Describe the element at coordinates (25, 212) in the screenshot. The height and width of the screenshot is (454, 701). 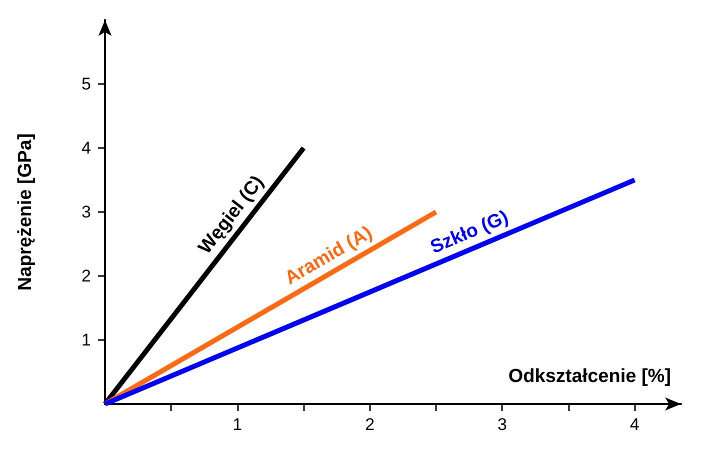
I see `y-axis-title: Naprężenie [GPa]` at that location.